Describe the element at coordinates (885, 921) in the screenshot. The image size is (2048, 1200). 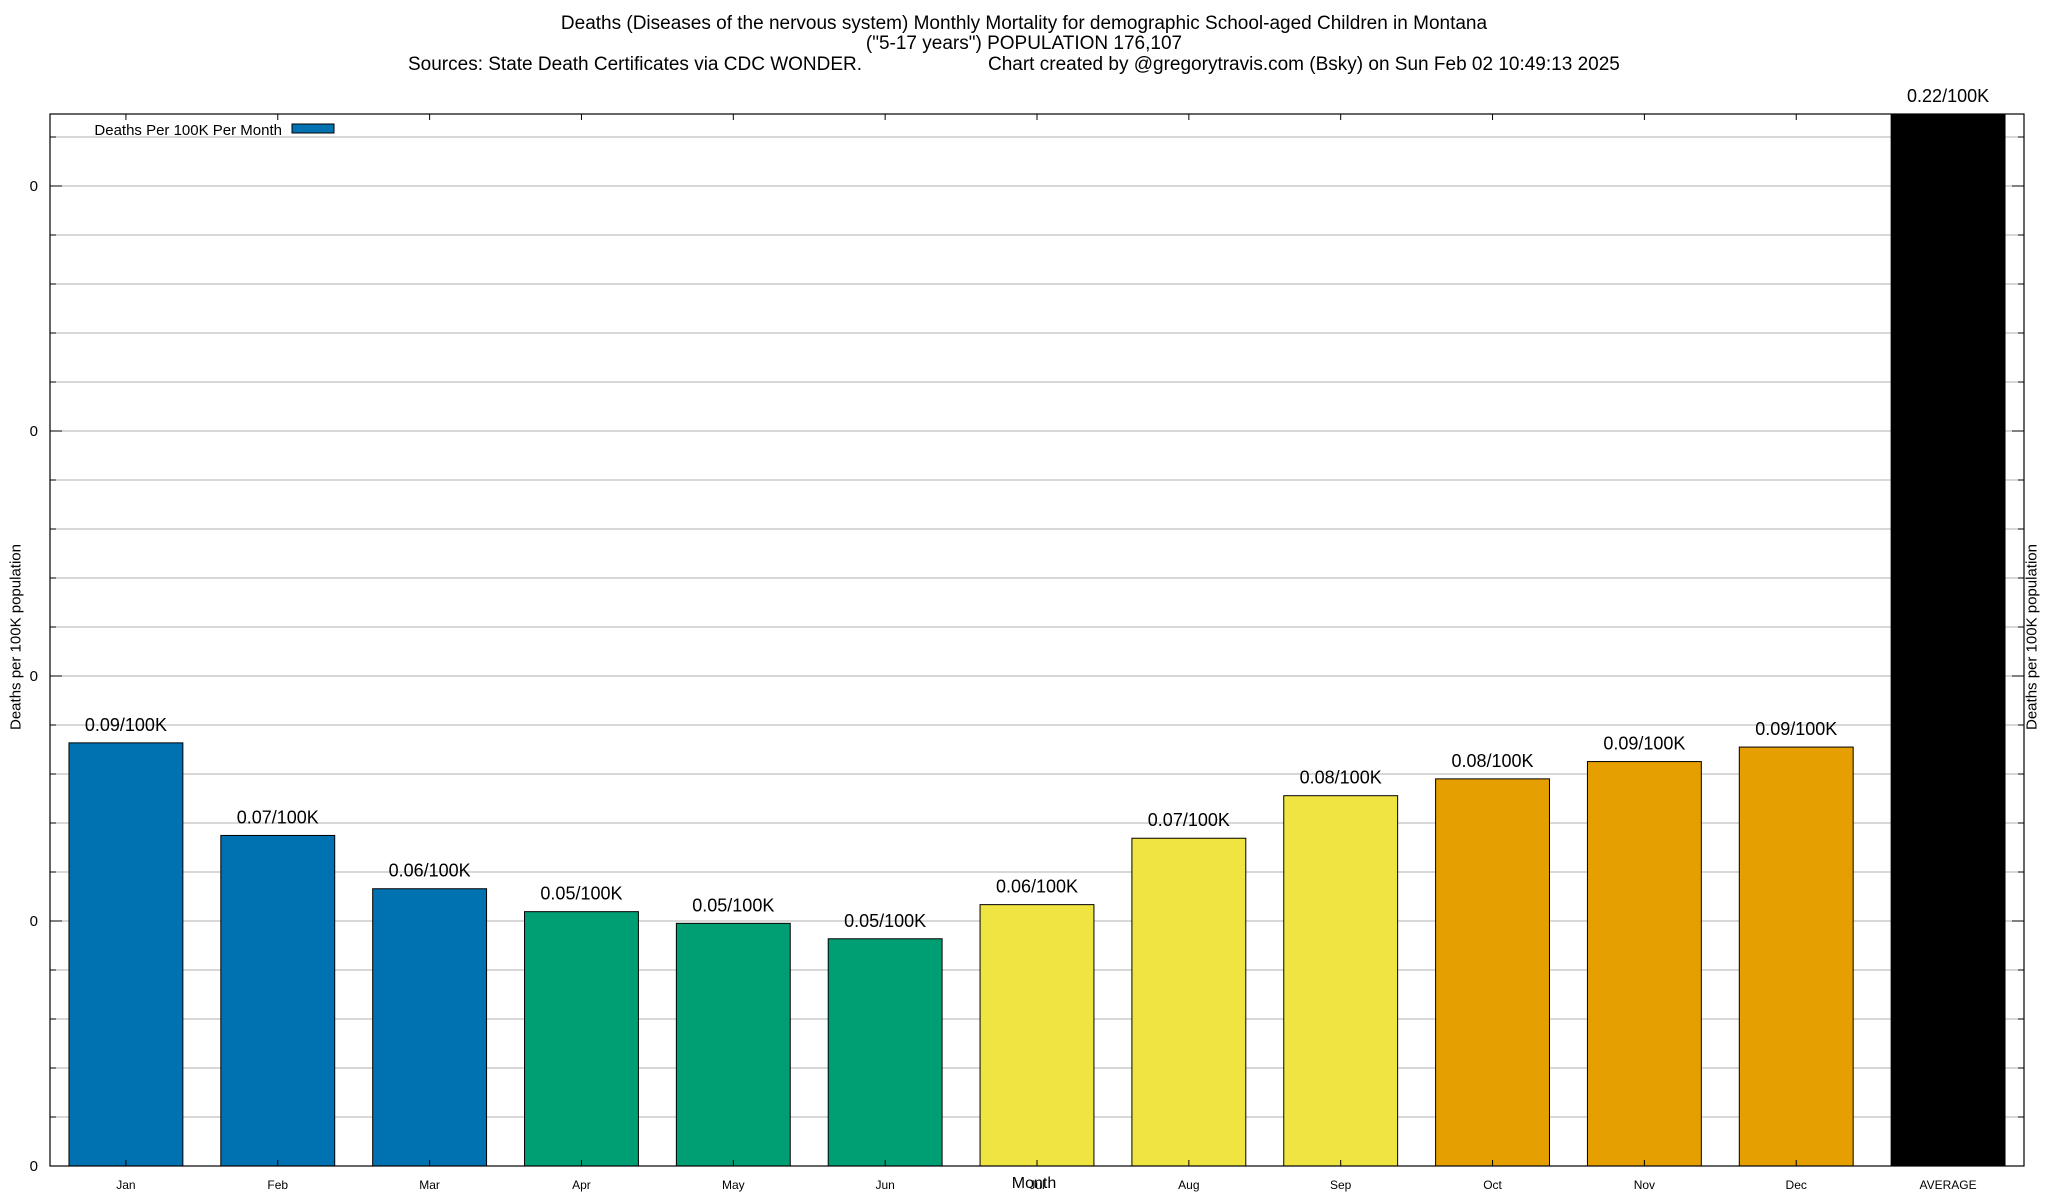
I see `data-label-jun: 0.05/100K` at that location.